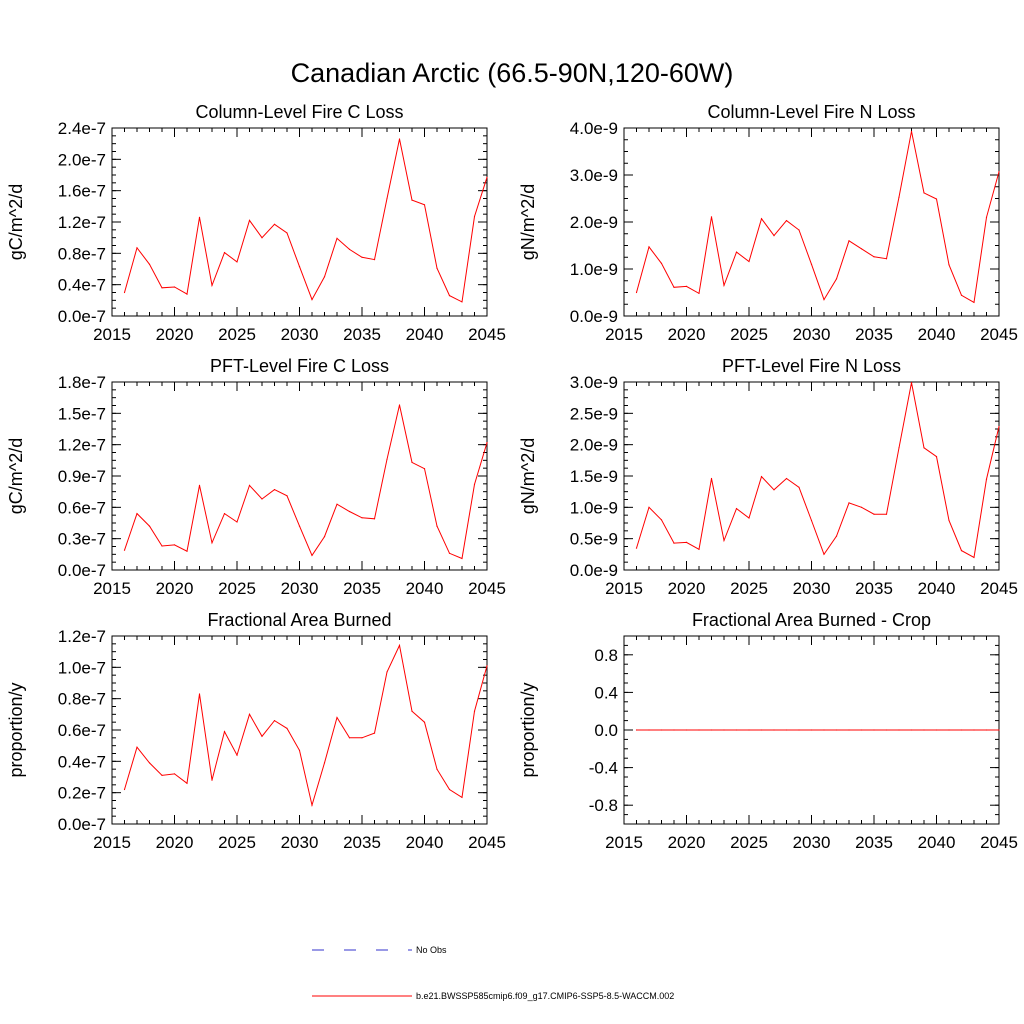 The width and height of the screenshot is (1024, 1024). Describe the element at coordinates (82, 285) in the screenshot. I see `y-tick-label: 0.4e-7` at that location.